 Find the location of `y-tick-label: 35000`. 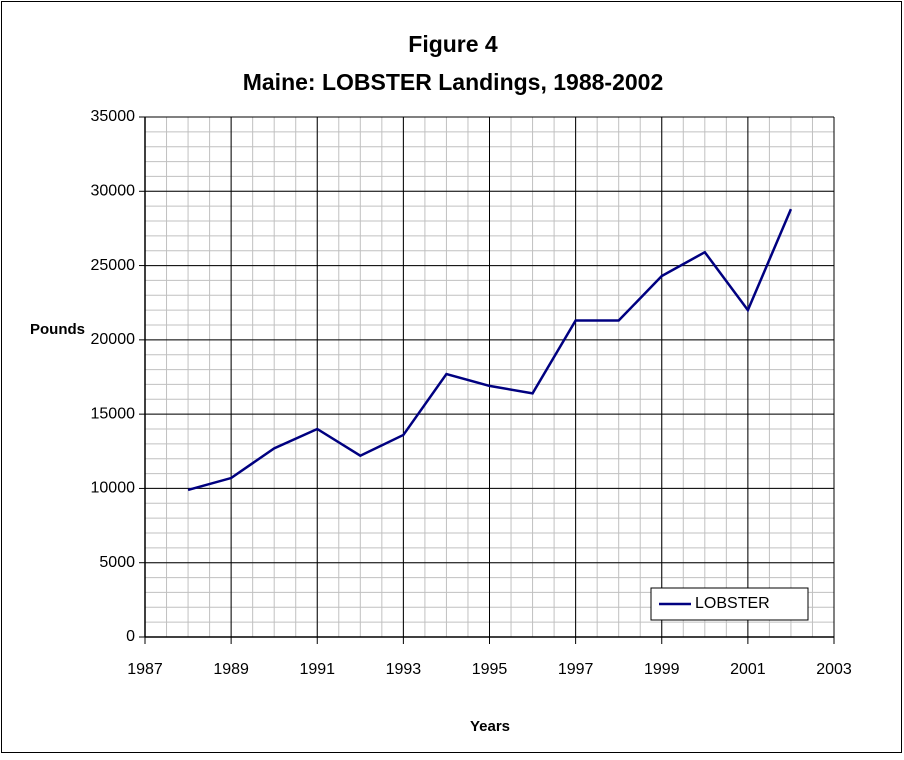

y-tick-label: 35000 is located at coordinates (113, 116).